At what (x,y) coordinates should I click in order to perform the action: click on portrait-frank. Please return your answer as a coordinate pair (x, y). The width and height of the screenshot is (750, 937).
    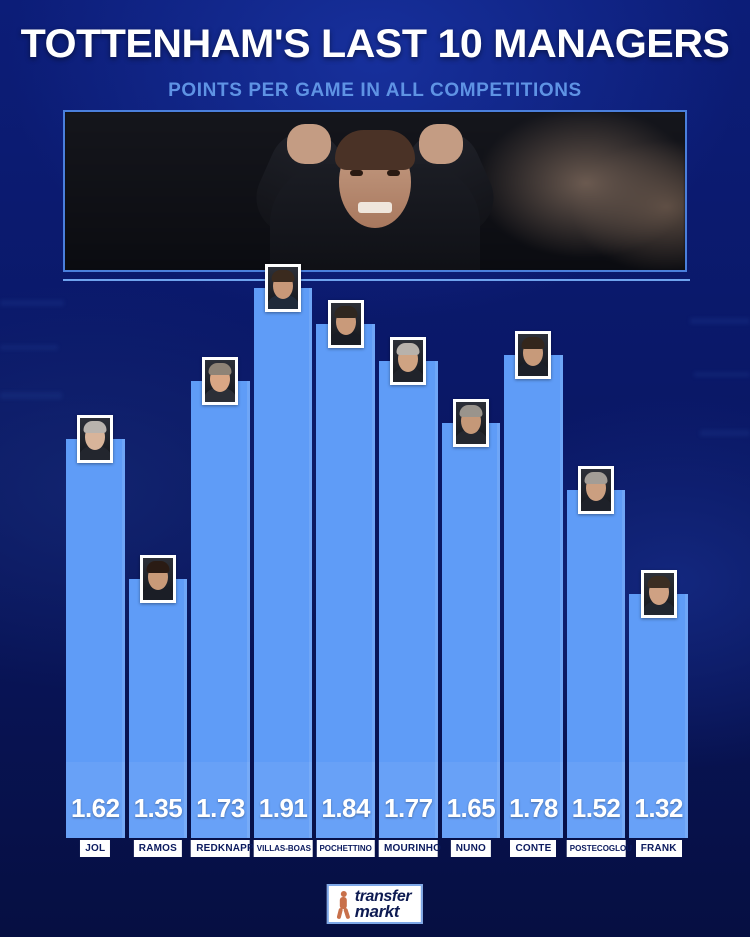
    Looking at the image, I should click on (658, 594).